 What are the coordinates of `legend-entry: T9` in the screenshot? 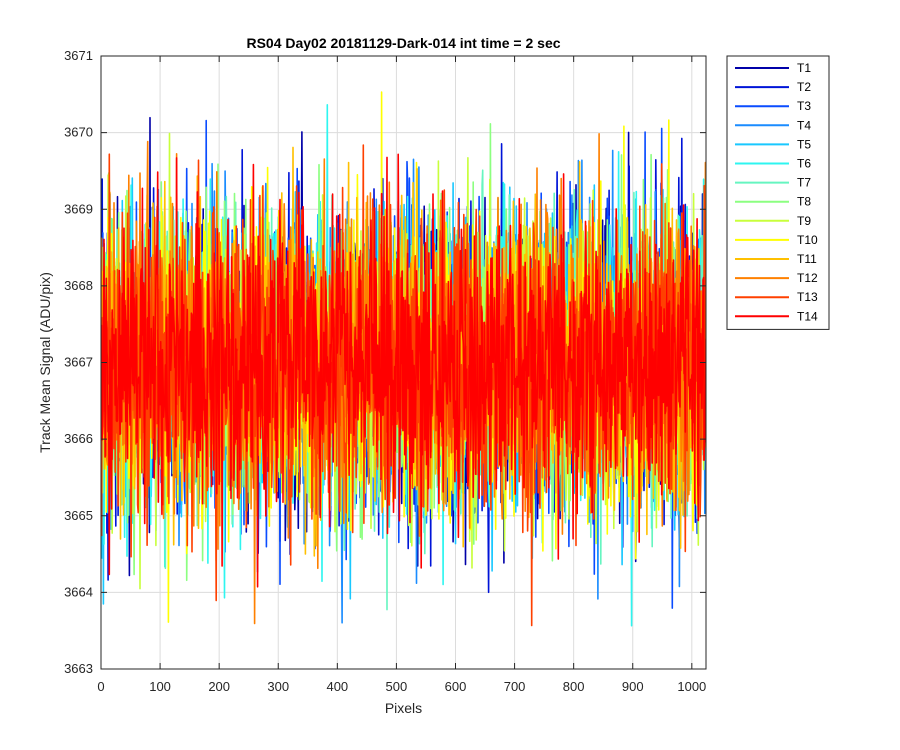 It's located at (804, 221).